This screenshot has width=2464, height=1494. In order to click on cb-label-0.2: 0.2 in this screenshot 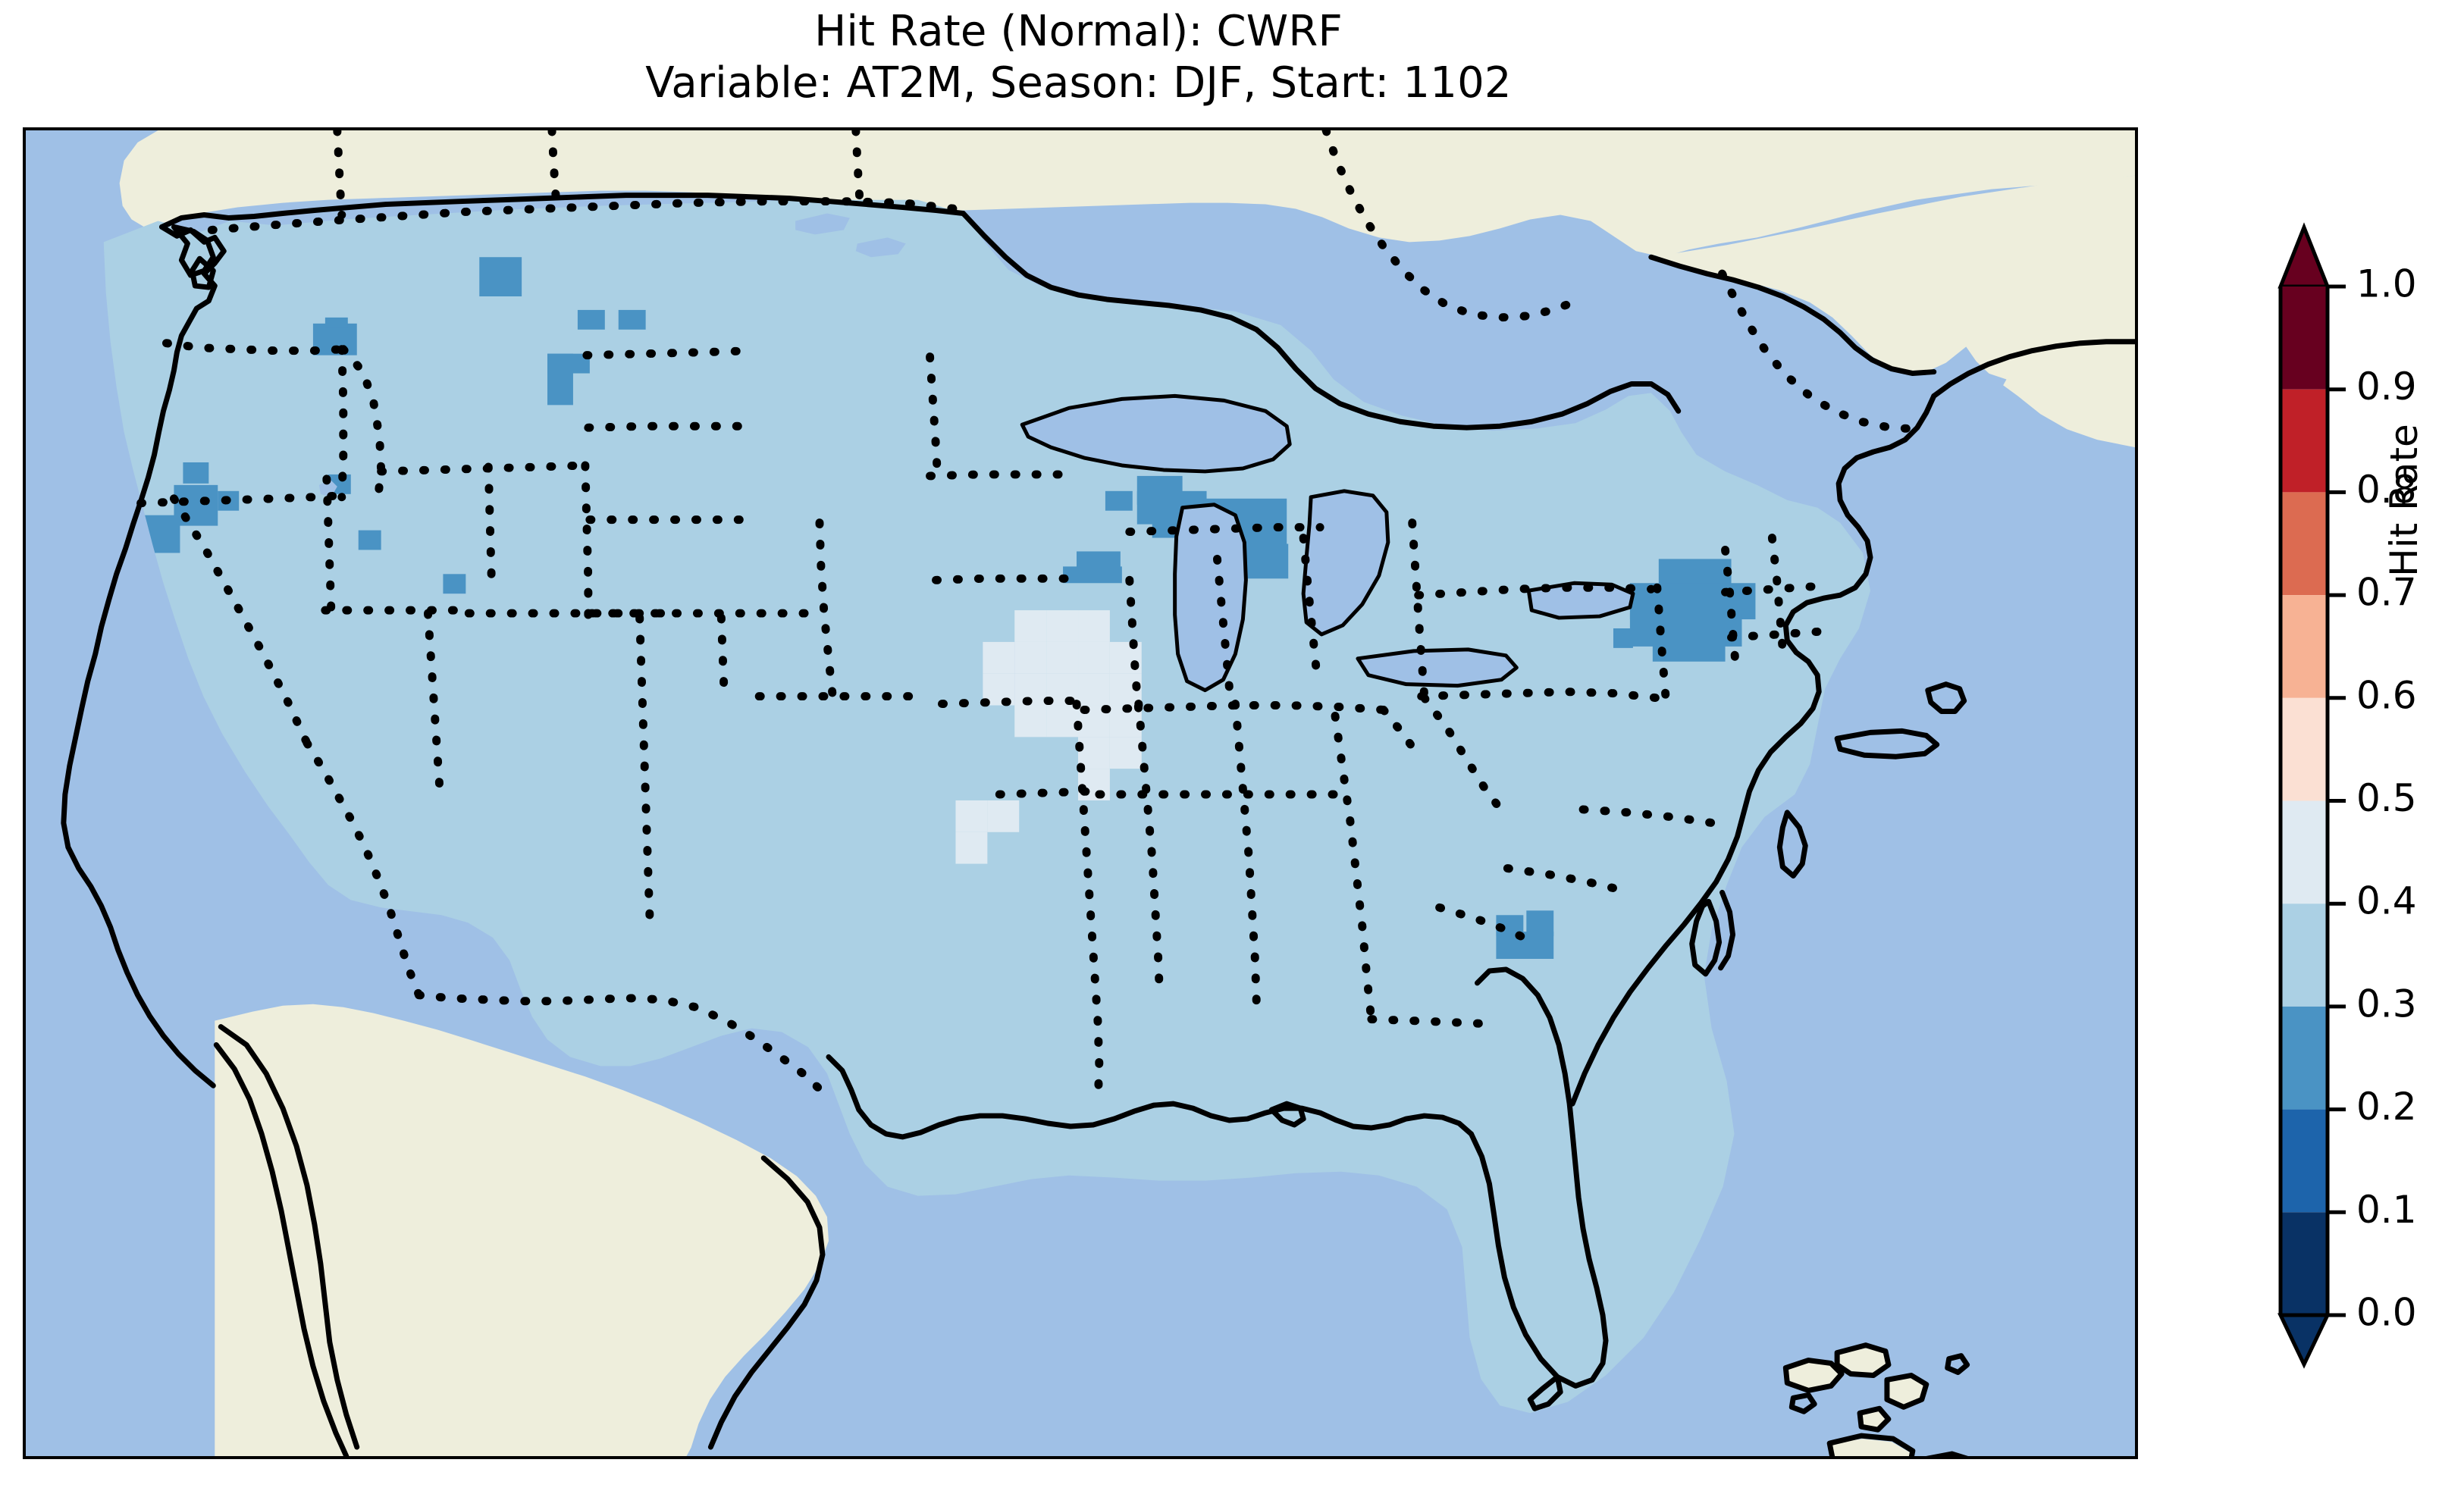, I will do `click(2387, 1107)`.